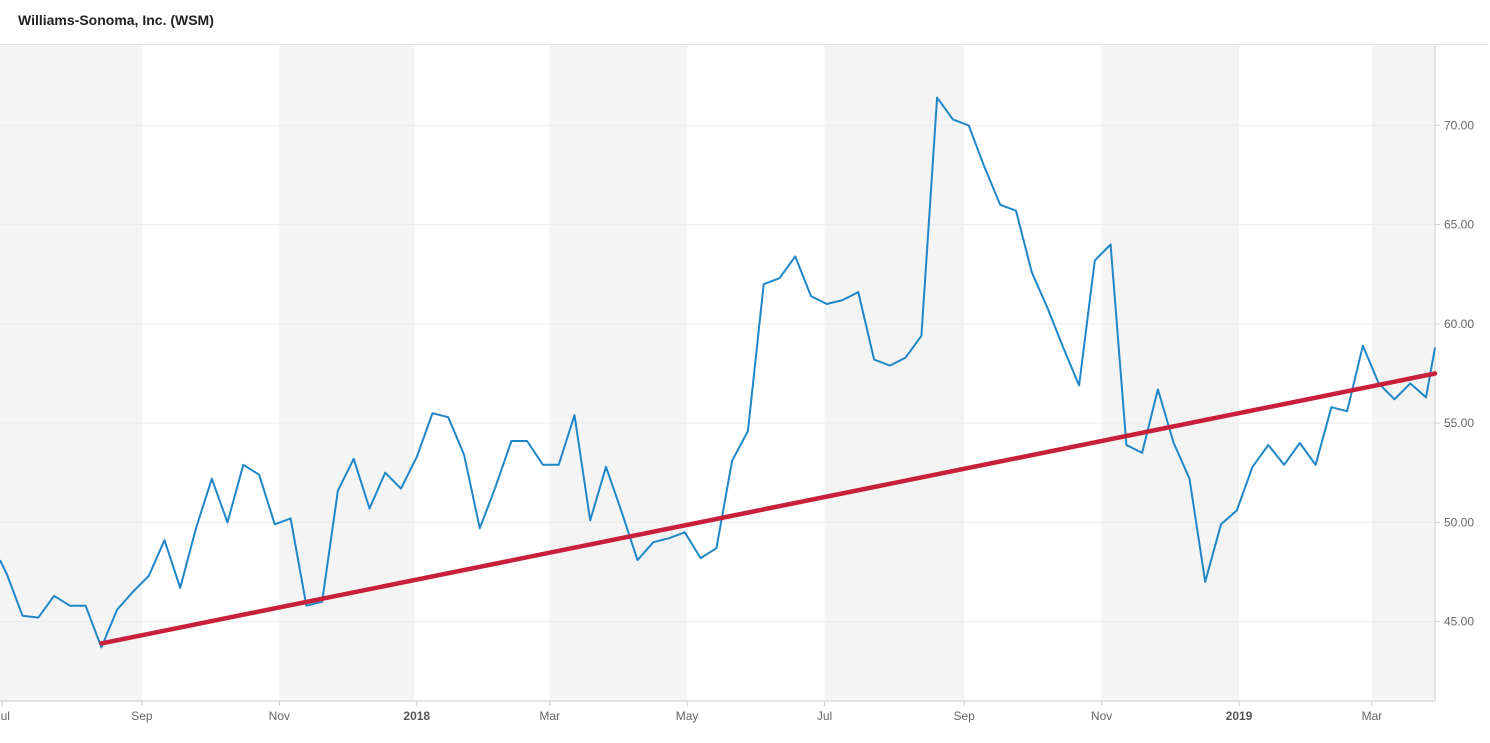  What do you see at coordinates (1459, 522) in the screenshot?
I see `y-tick-label: 50.00` at bounding box center [1459, 522].